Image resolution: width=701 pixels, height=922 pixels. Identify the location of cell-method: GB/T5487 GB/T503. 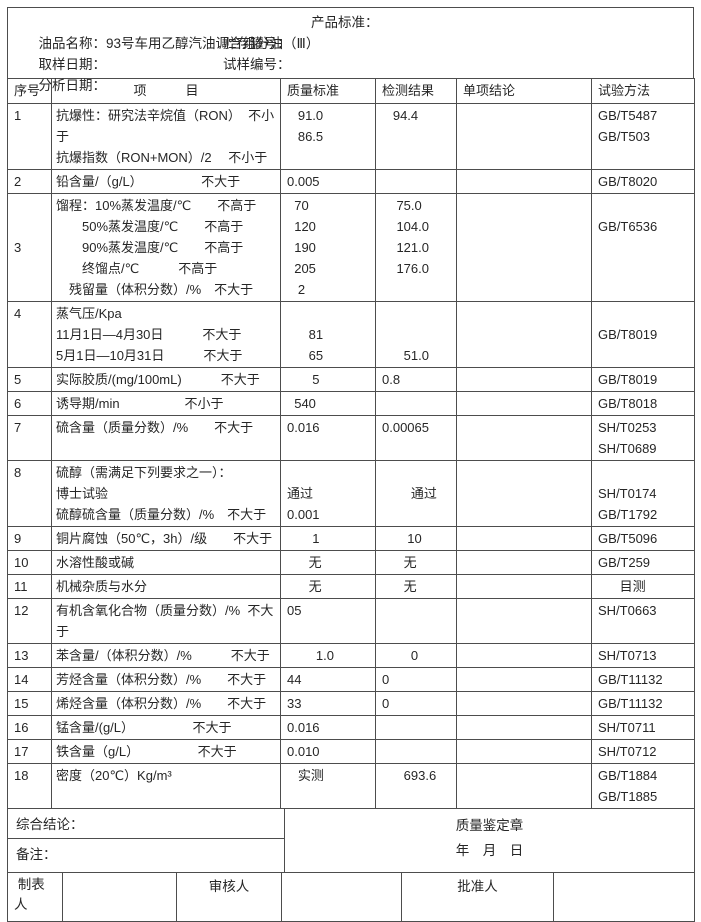
(643, 136).